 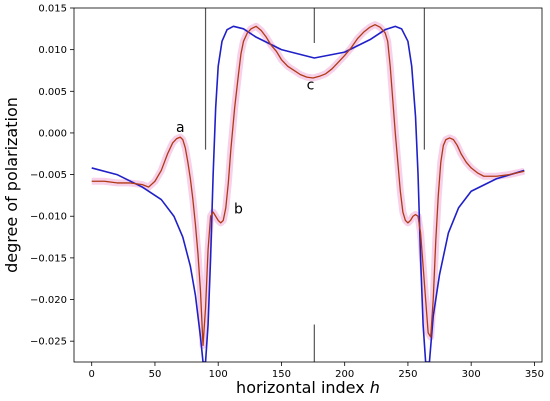 I want to click on annotation-a: a, so click(x=180, y=128).